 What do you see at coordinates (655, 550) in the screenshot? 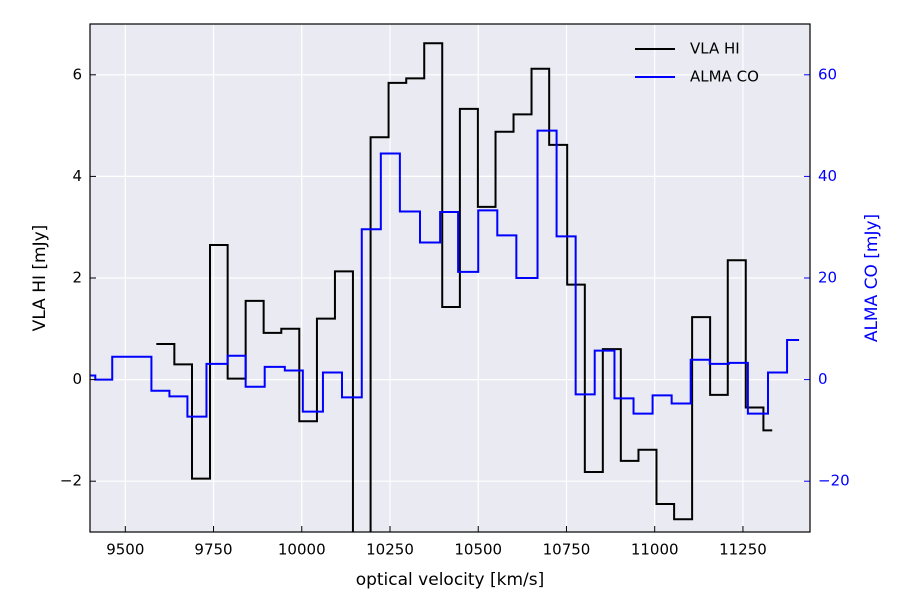
I see `x-tick-label: 11000` at bounding box center [655, 550].